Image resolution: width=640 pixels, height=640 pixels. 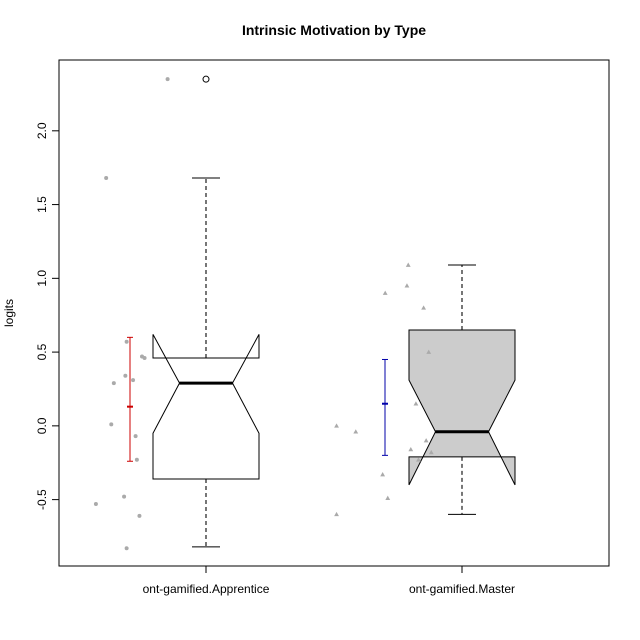 What do you see at coordinates (334, 30) in the screenshot?
I see `chart-title: Intrinsic Motivation by Type` at bounding box center [334, 30].